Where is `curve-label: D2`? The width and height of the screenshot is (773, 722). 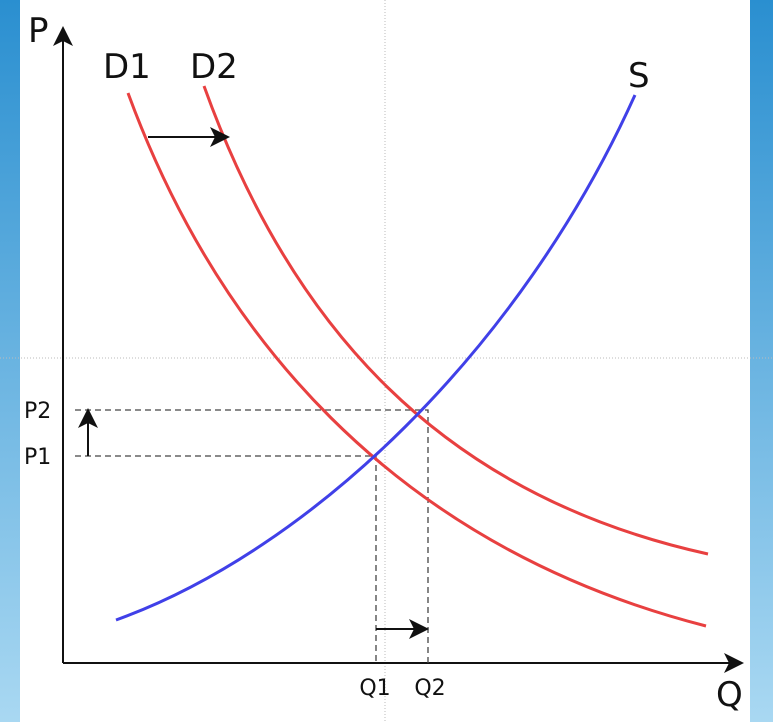 curve-label: D2 is located at coordinates (214, 67).